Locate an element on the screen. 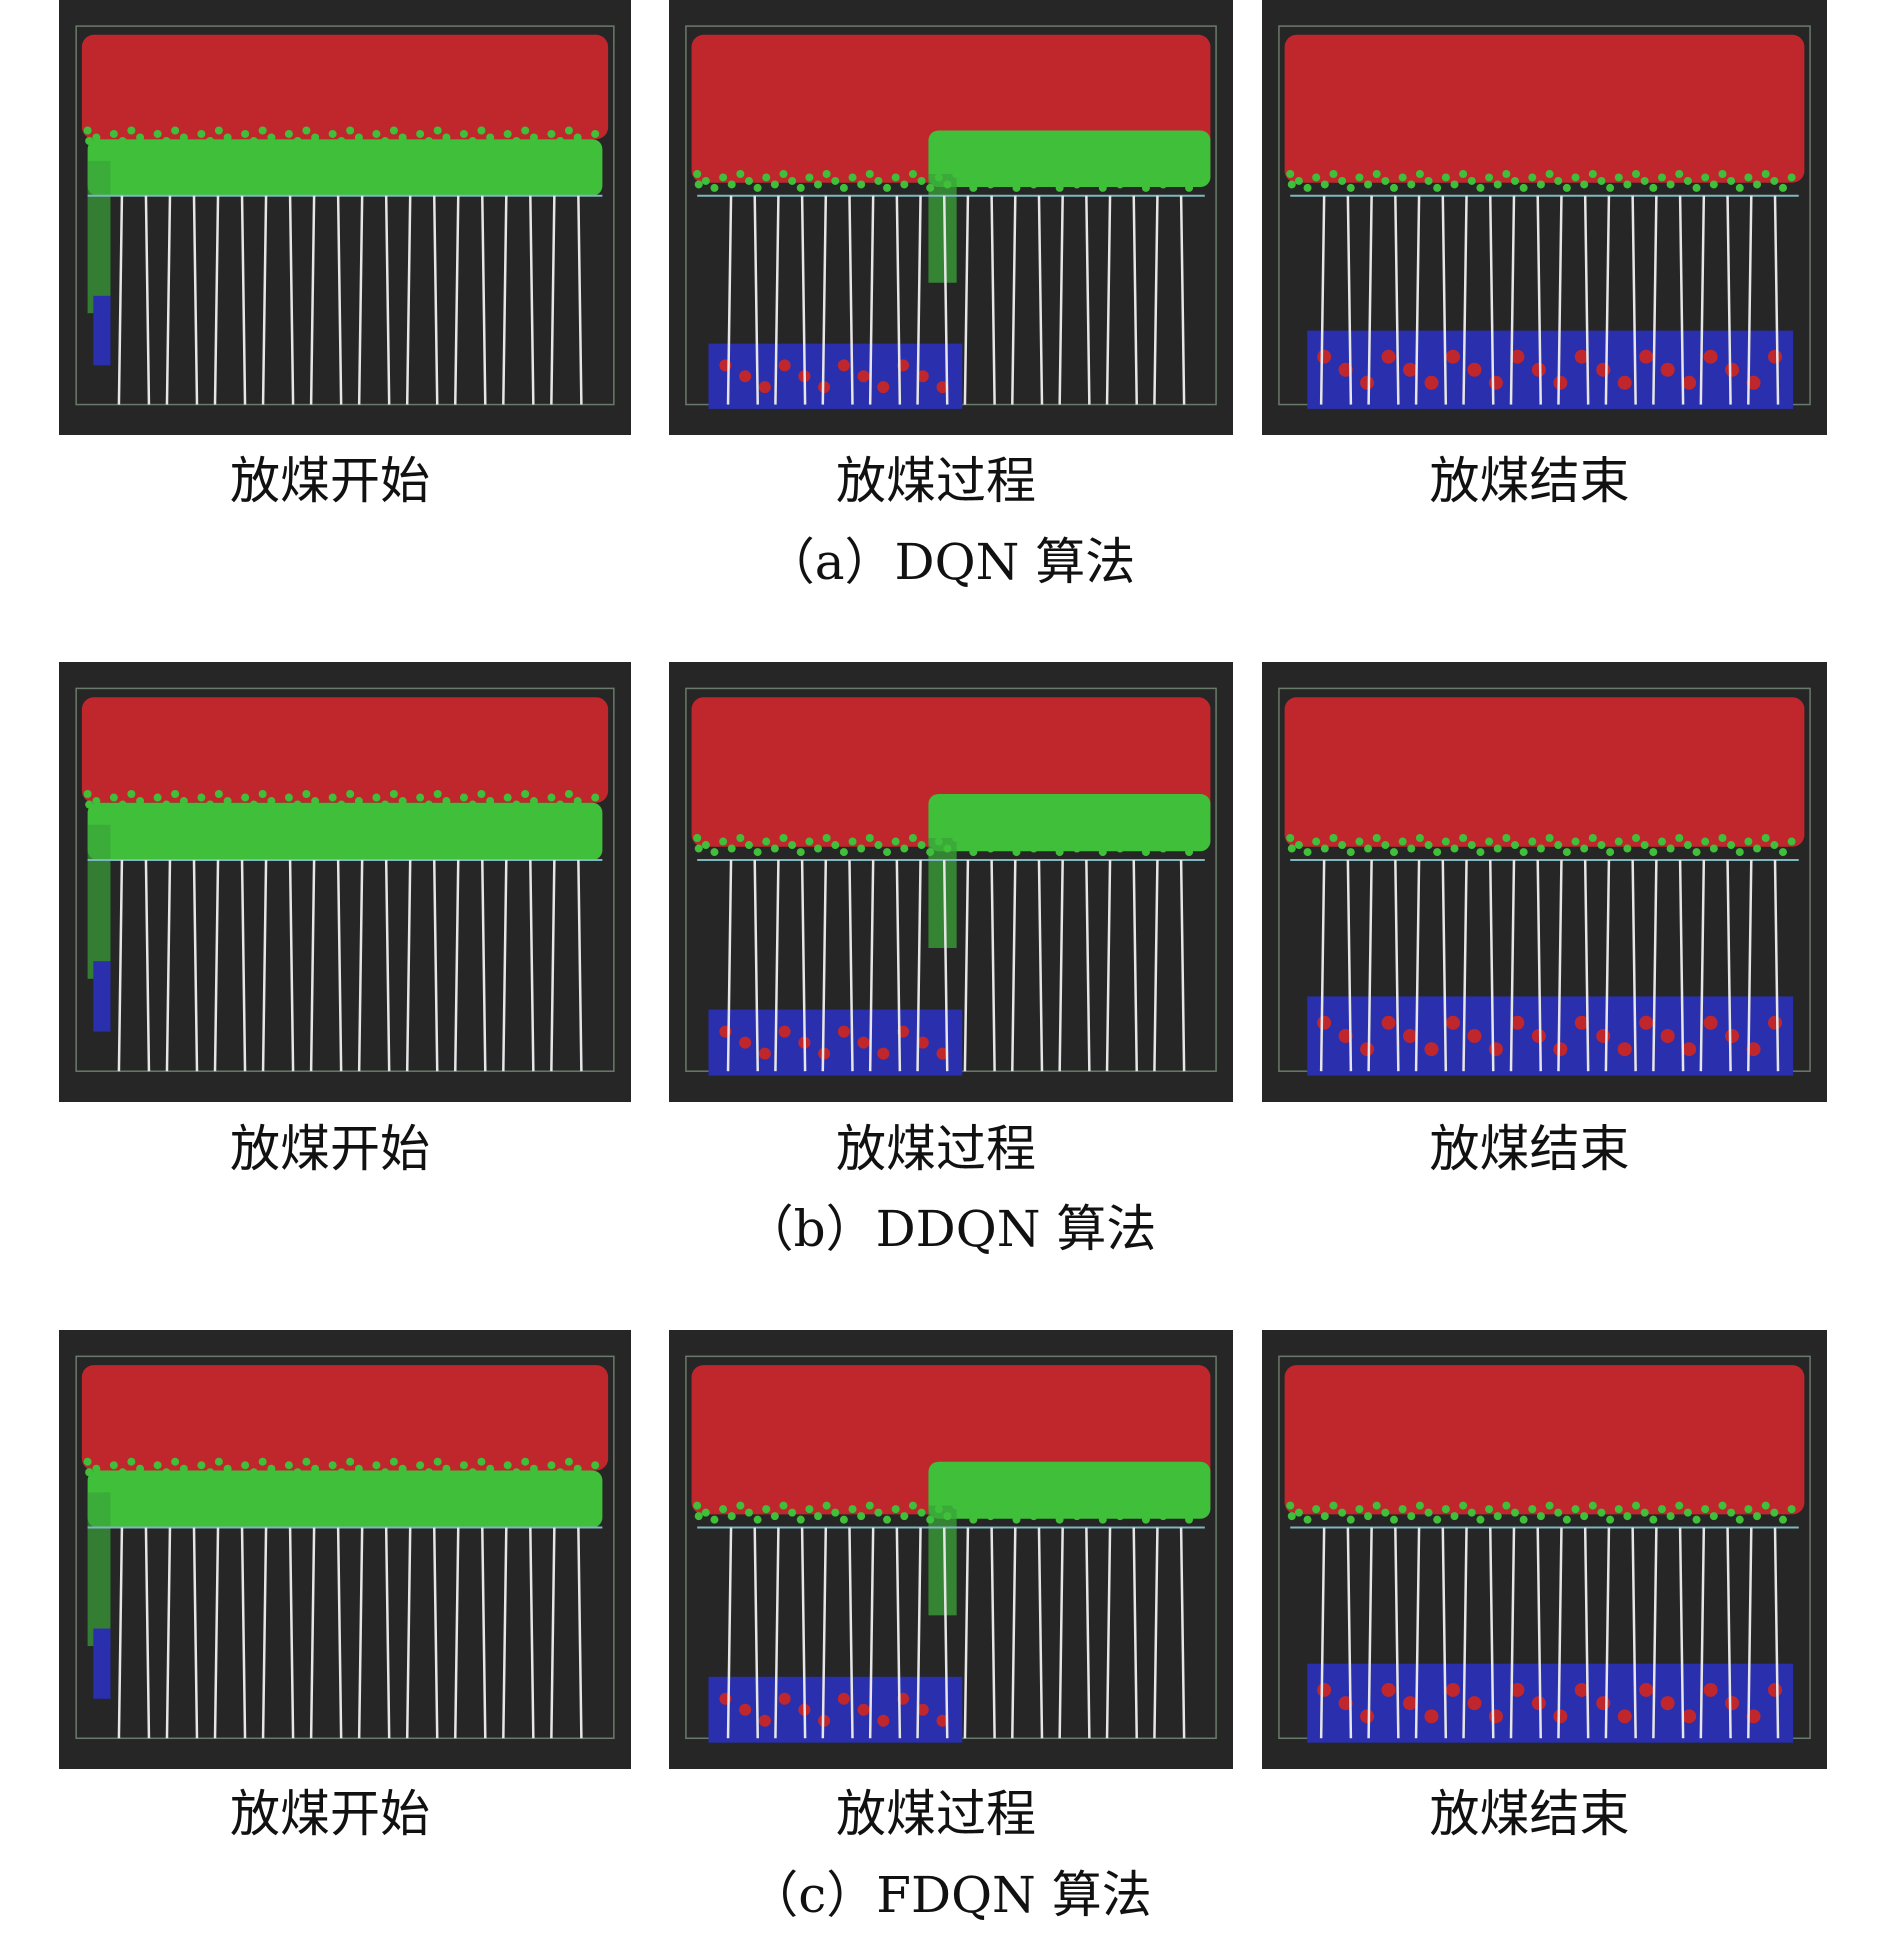 The image size is (1890, 1943). subfigure-caption: （b）DDQN 算法 is located at coordinates (950, 1229).